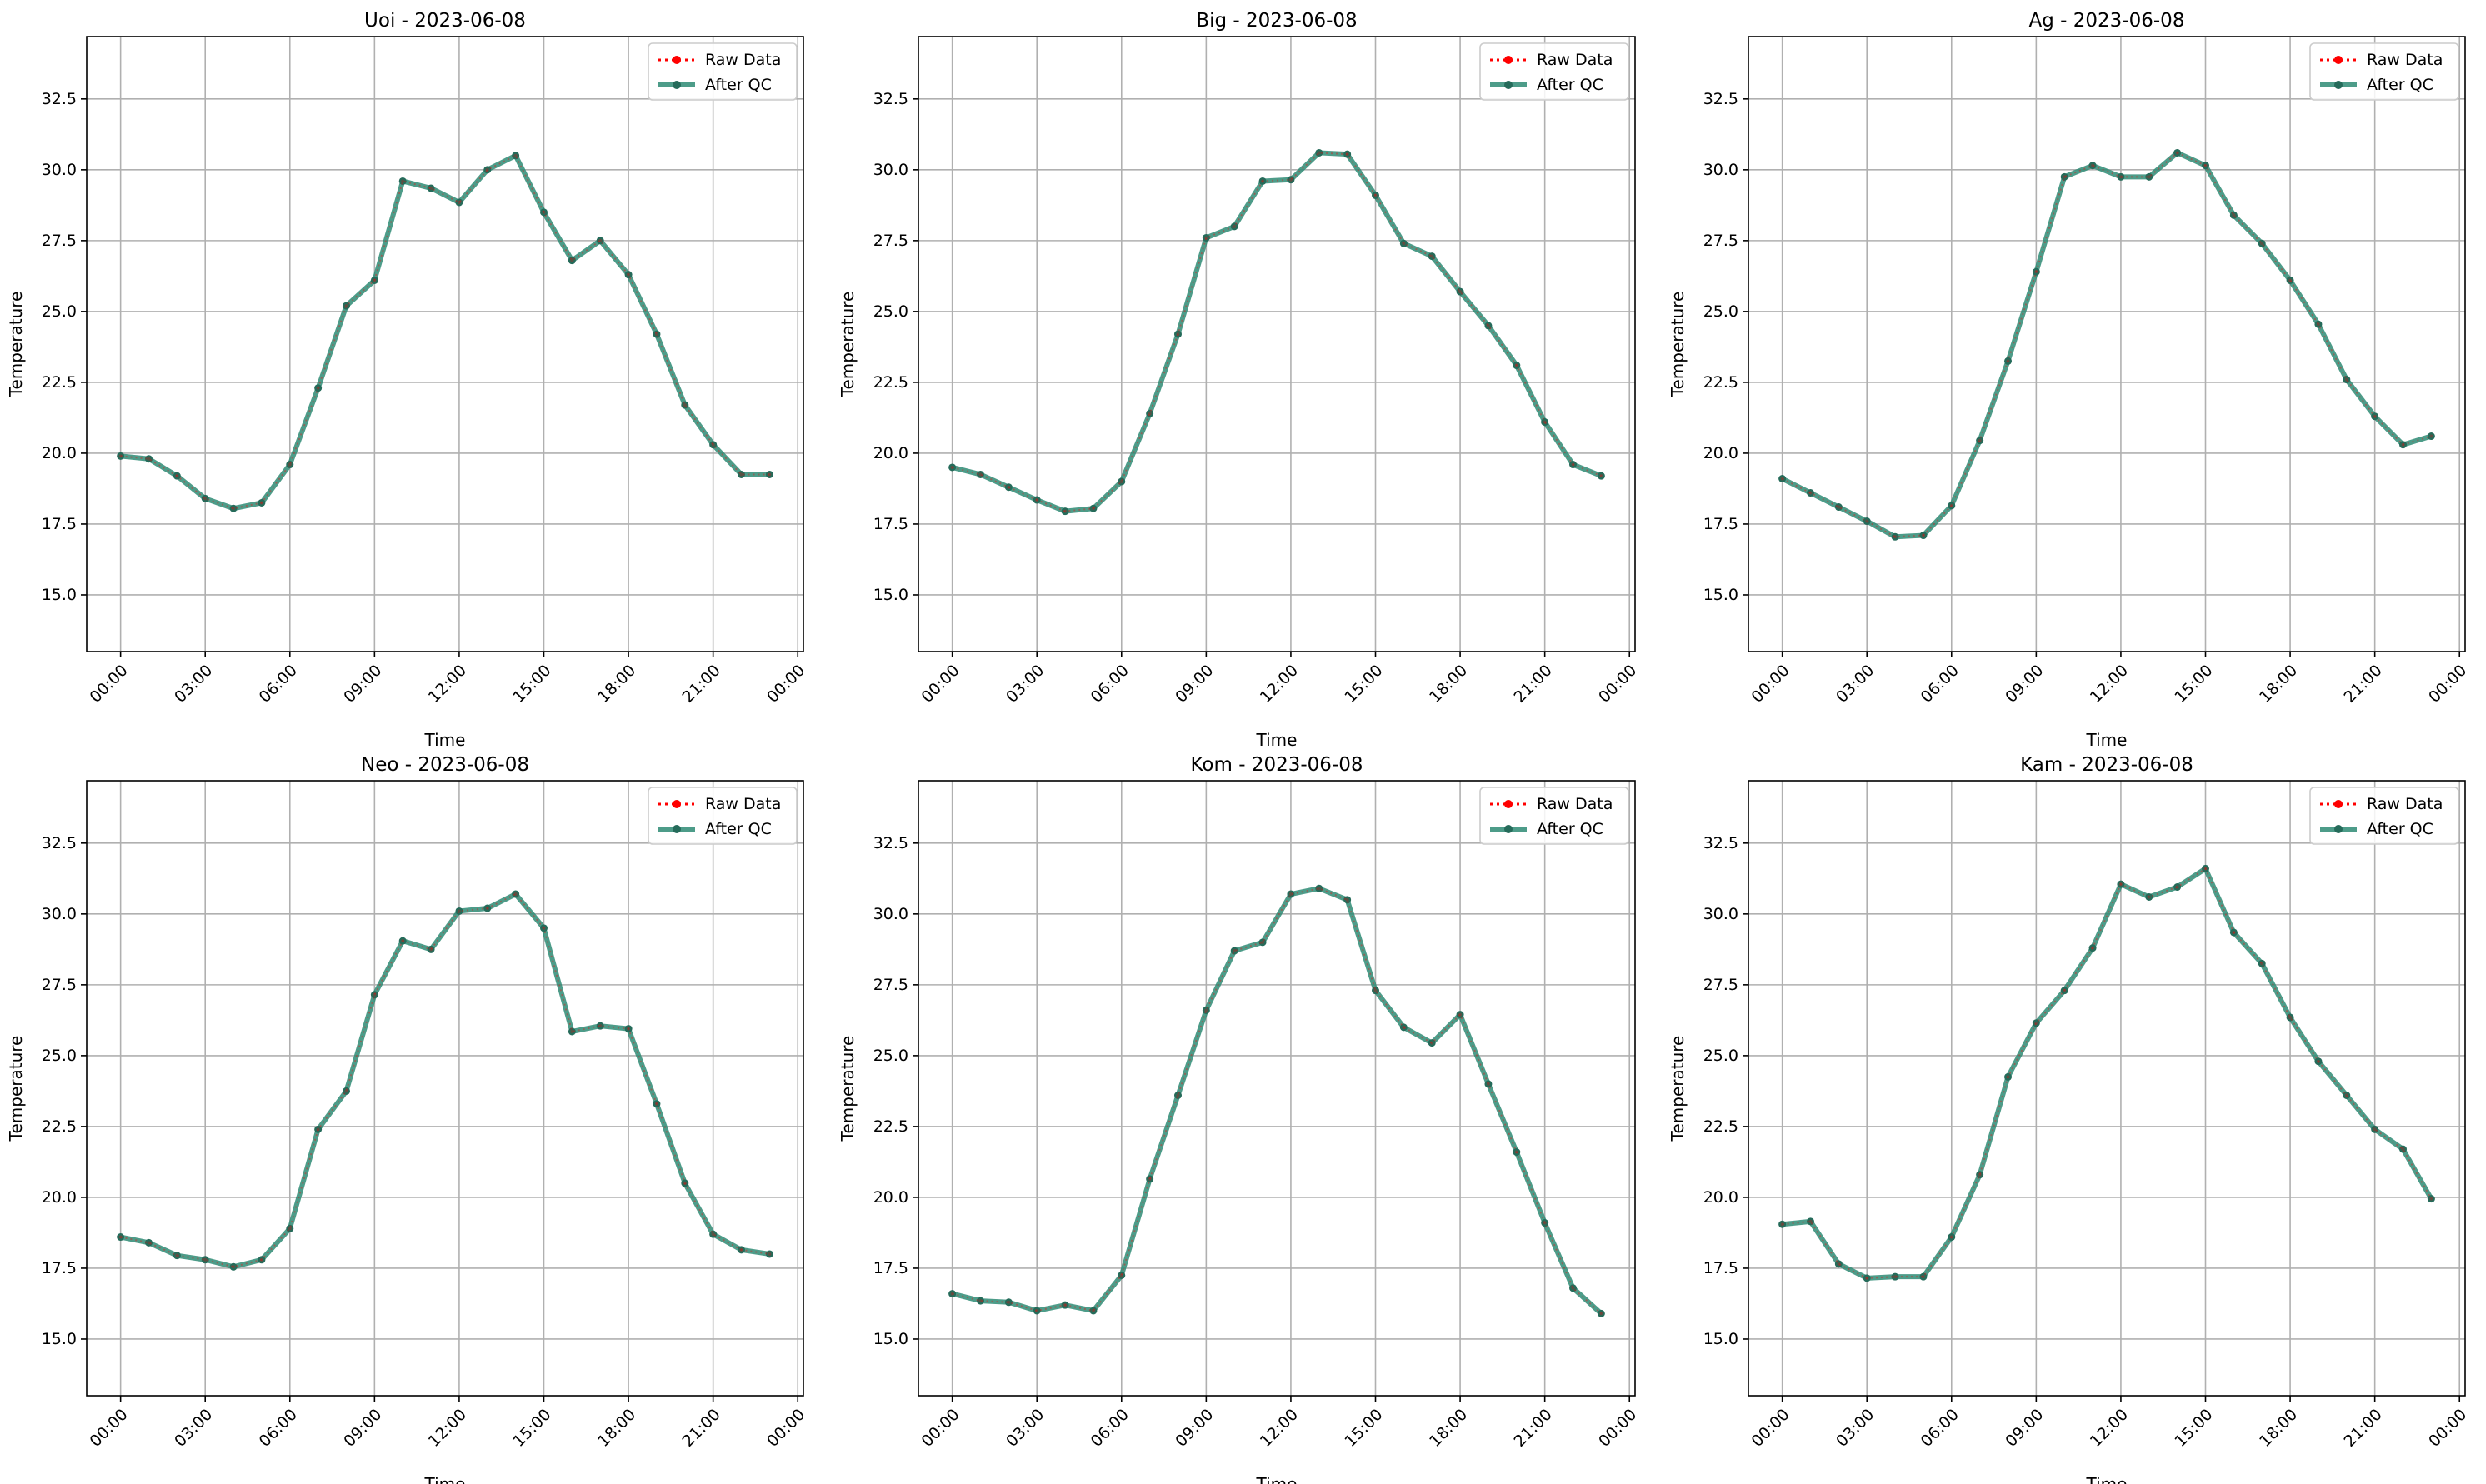  What do you see at coordinates (616, 1428) in the screenshot?
I see `x-tick-label: 18:00` at bounding box center [616, 1428].